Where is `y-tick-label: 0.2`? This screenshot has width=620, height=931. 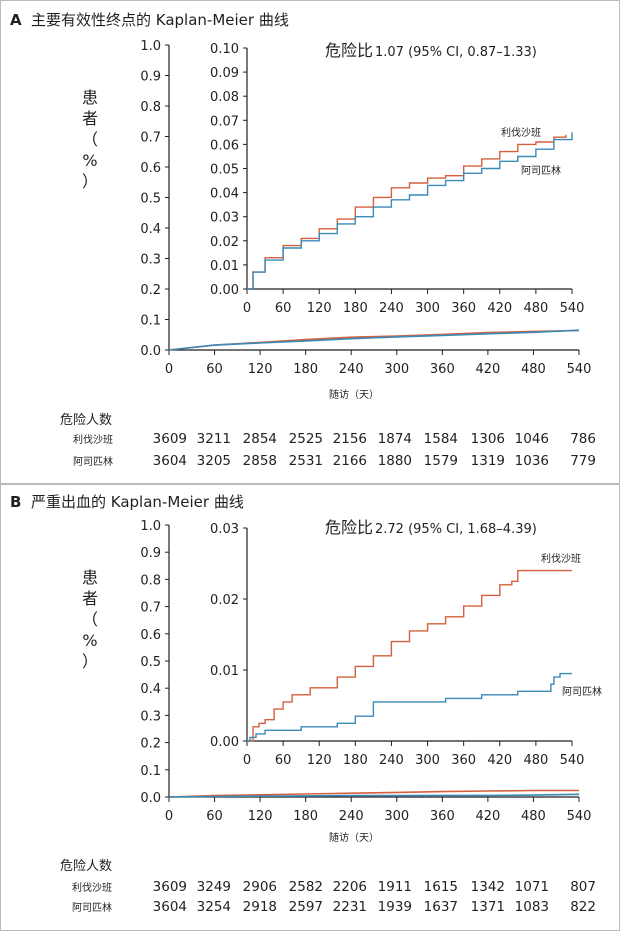
y-tick-label: 0.2 is located at coordinates (150, 290).